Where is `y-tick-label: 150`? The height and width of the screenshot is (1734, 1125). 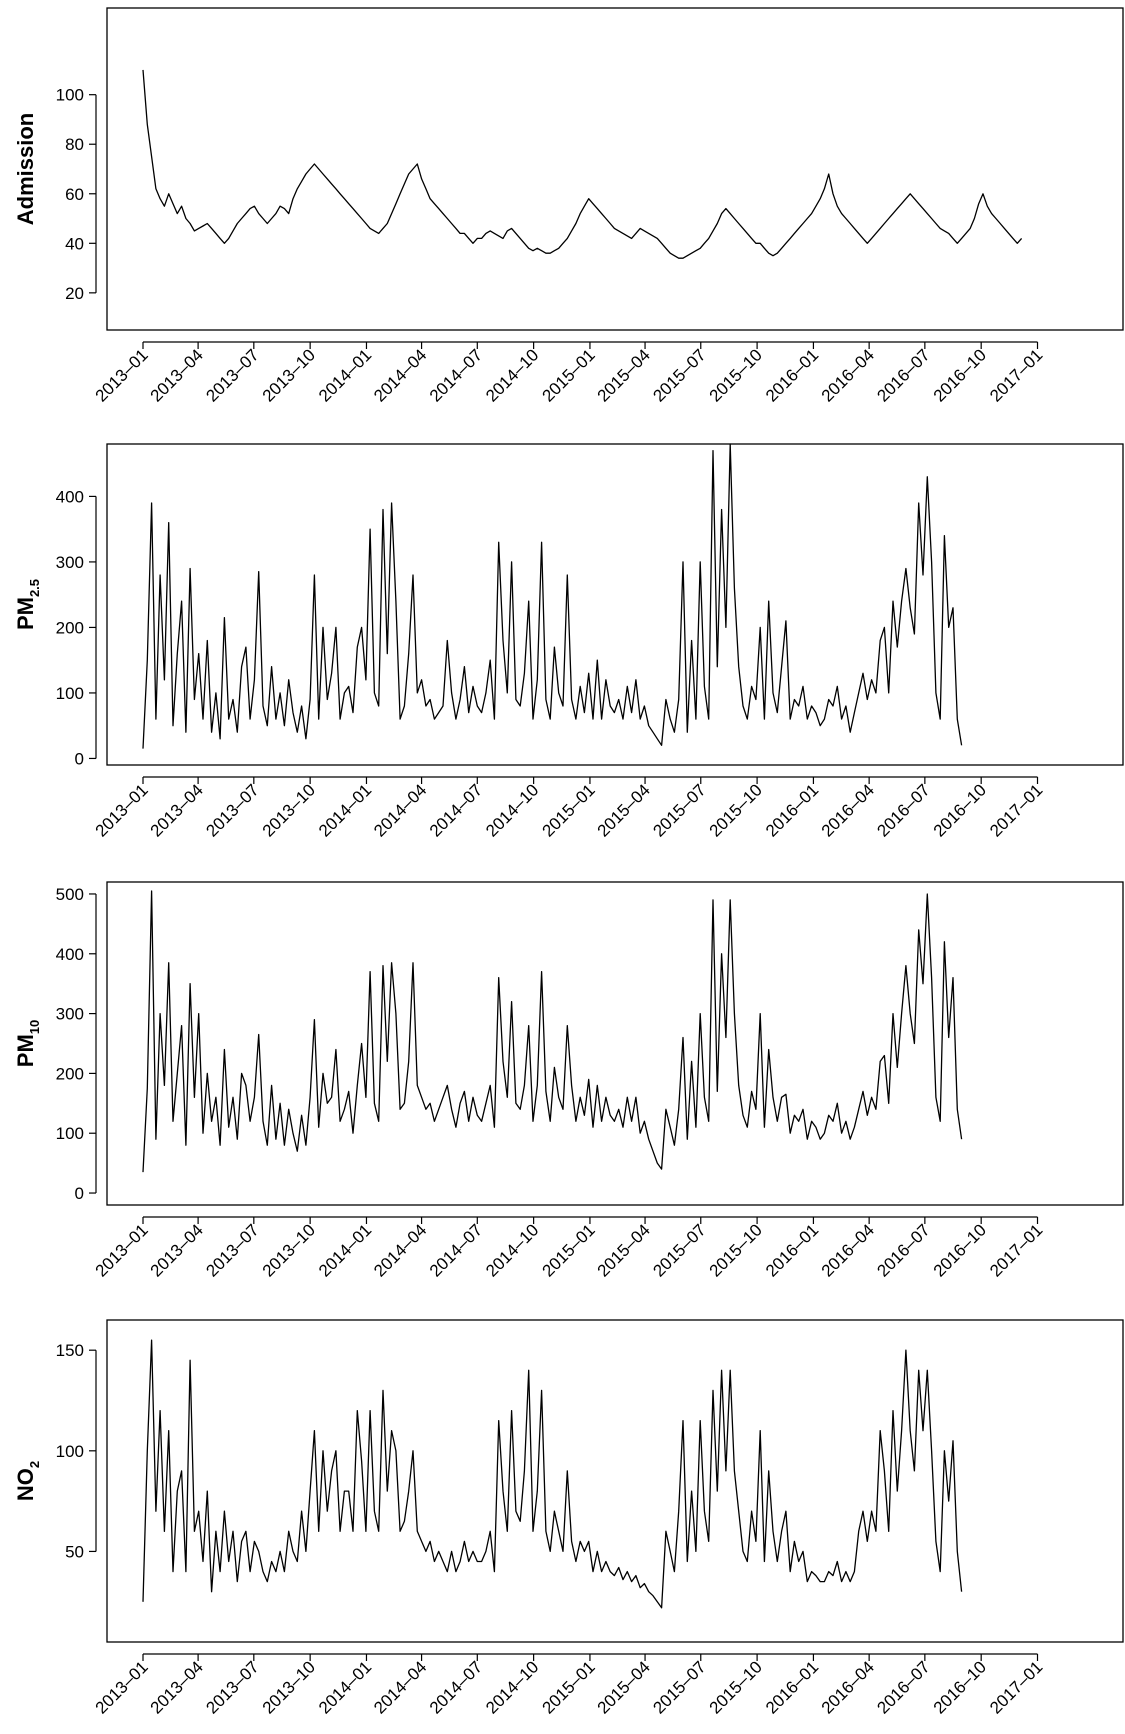
y-tick-label: 150 is located at coordinates (70, 1350).